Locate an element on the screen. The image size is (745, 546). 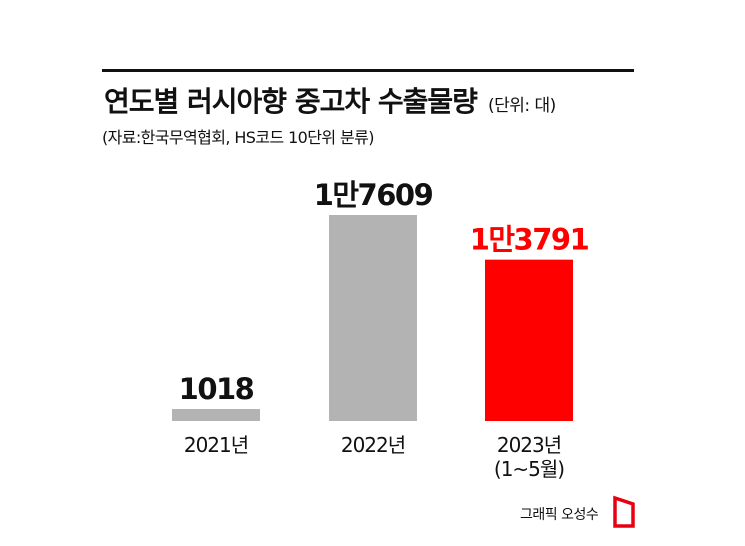
title-rule is located at coordinates (368, 70).